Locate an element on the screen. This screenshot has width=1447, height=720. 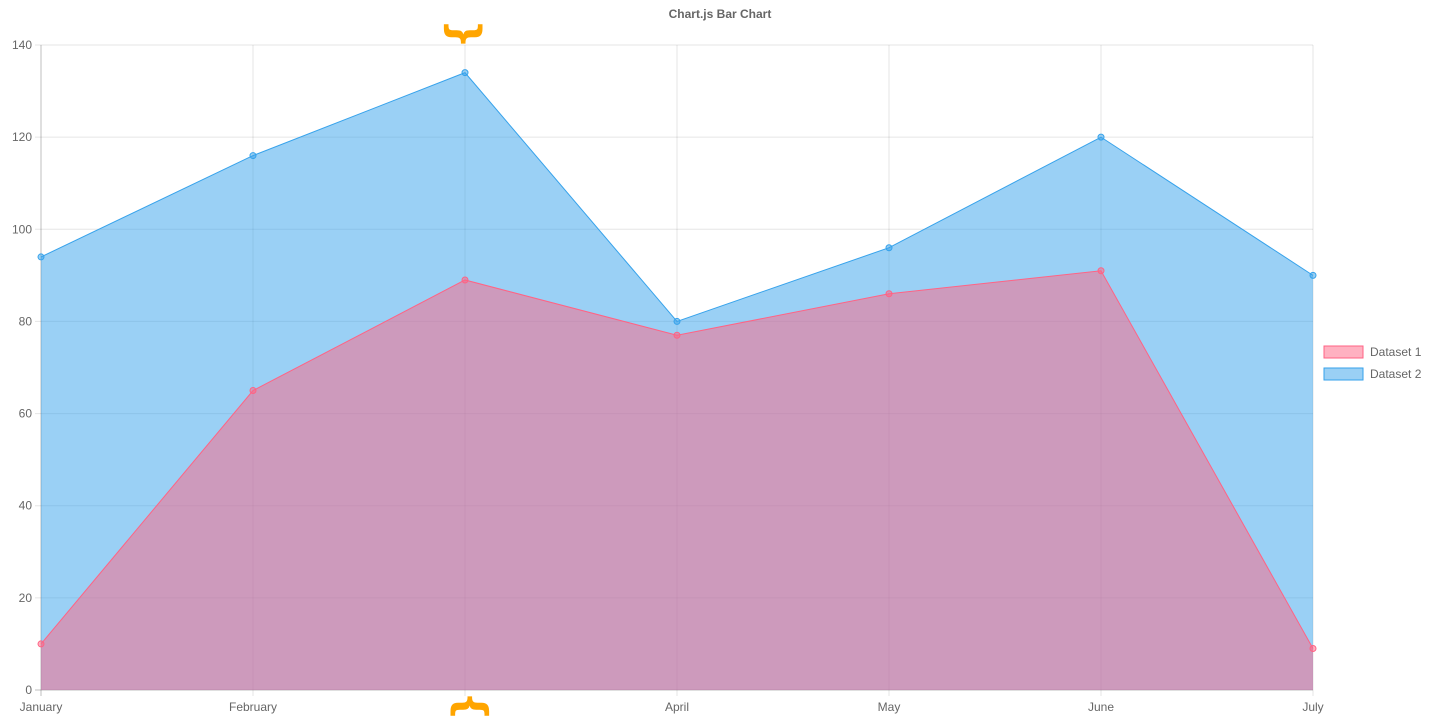
x-tick-label: July is located at coordinates (1312, 707).